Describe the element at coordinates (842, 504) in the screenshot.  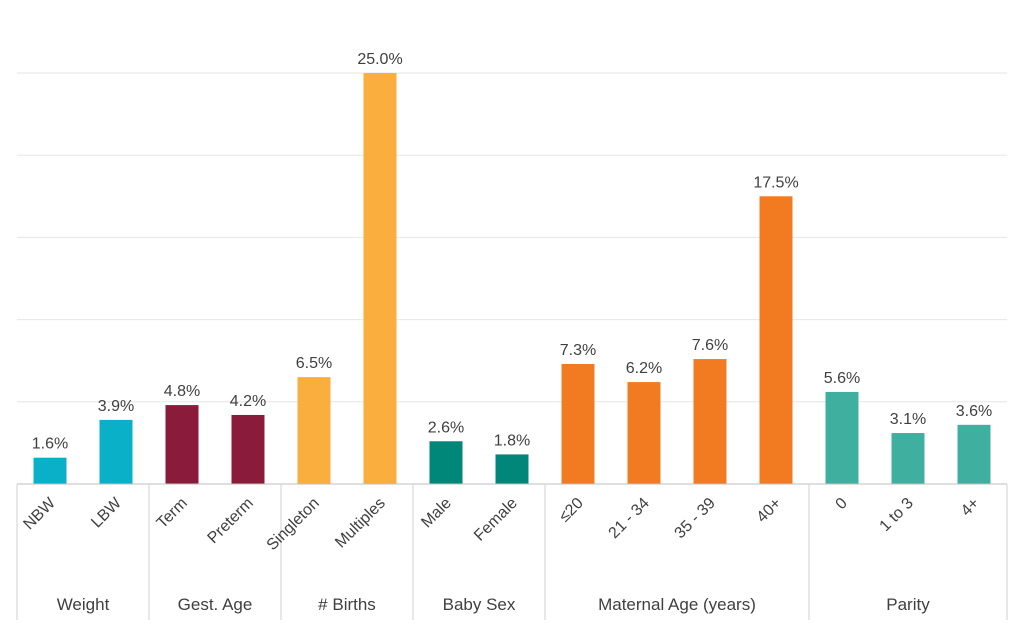
I see `category-label-0: 0` at that location.